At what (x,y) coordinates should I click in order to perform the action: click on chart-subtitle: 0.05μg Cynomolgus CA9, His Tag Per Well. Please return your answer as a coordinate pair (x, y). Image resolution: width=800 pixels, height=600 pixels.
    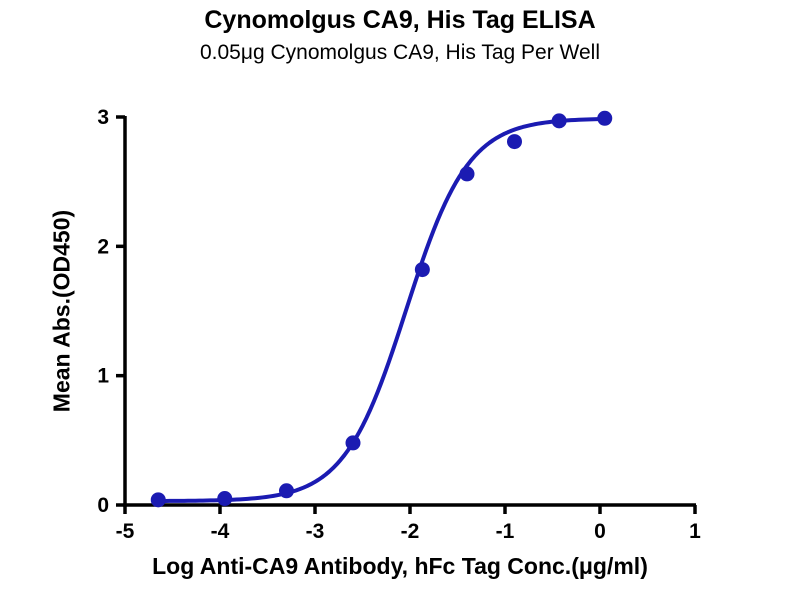
    Looking at the image, I should click on (399, 52).